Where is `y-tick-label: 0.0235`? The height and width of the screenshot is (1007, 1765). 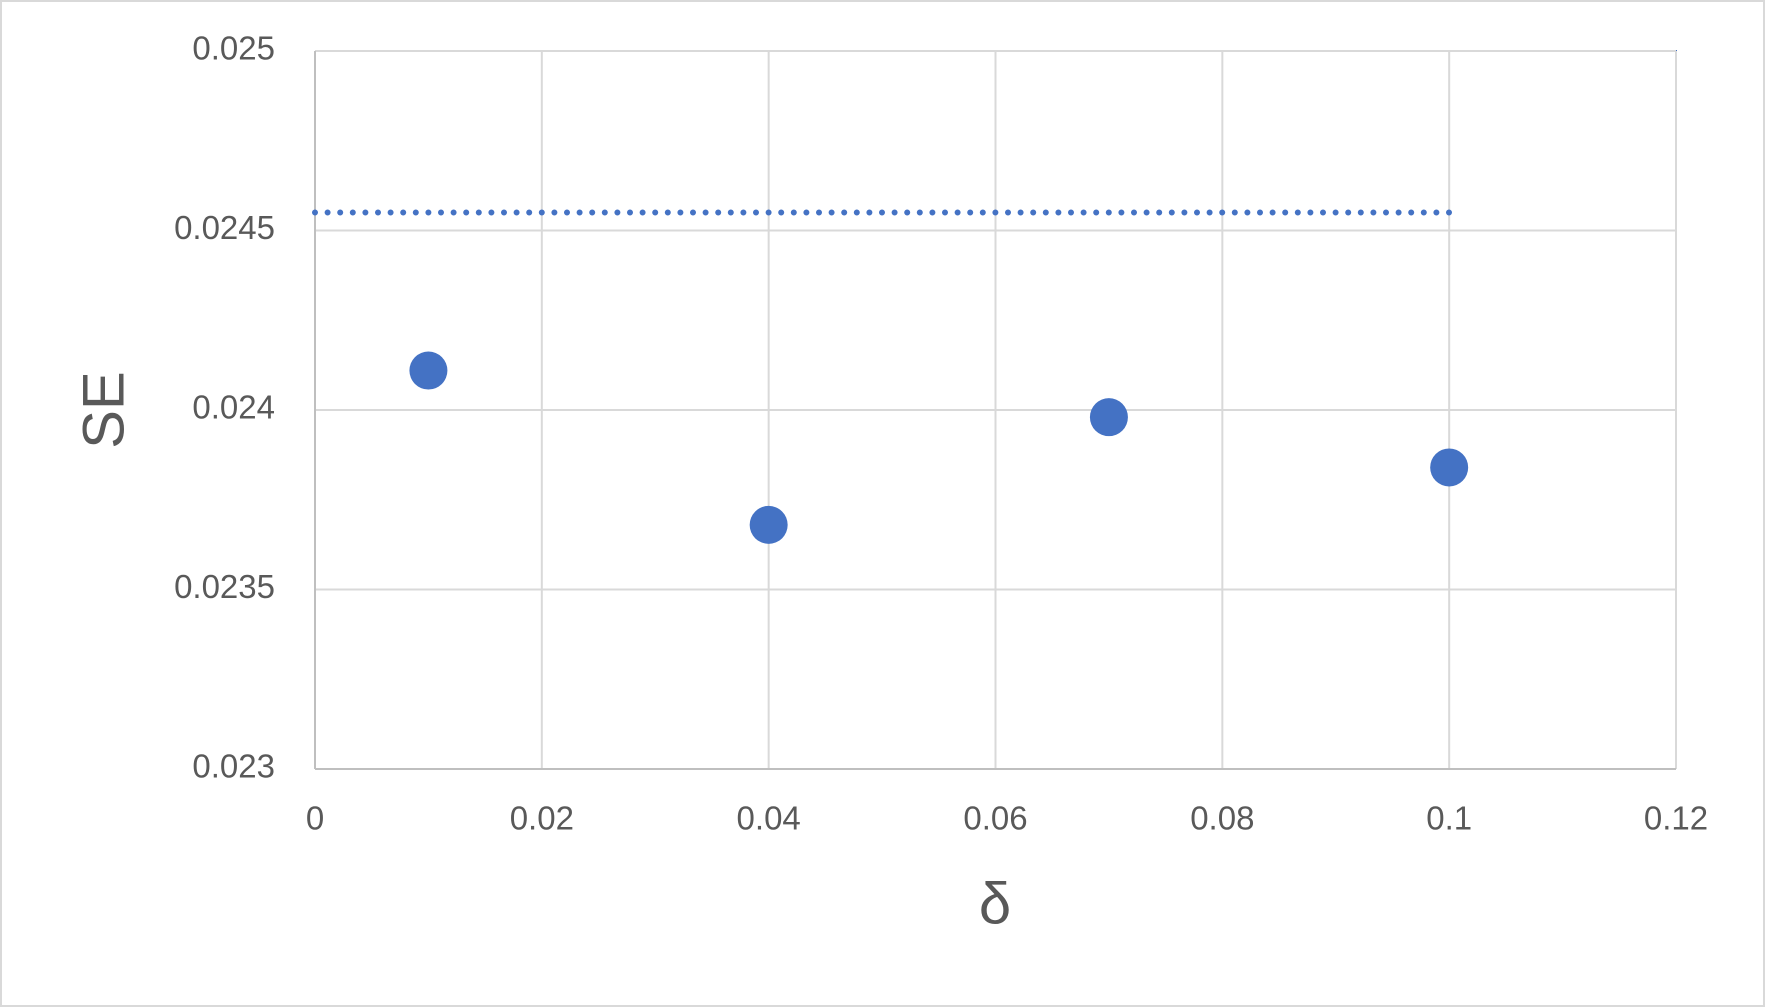 y-tick-label: 0.0235 is located at coordinates (224, 586).